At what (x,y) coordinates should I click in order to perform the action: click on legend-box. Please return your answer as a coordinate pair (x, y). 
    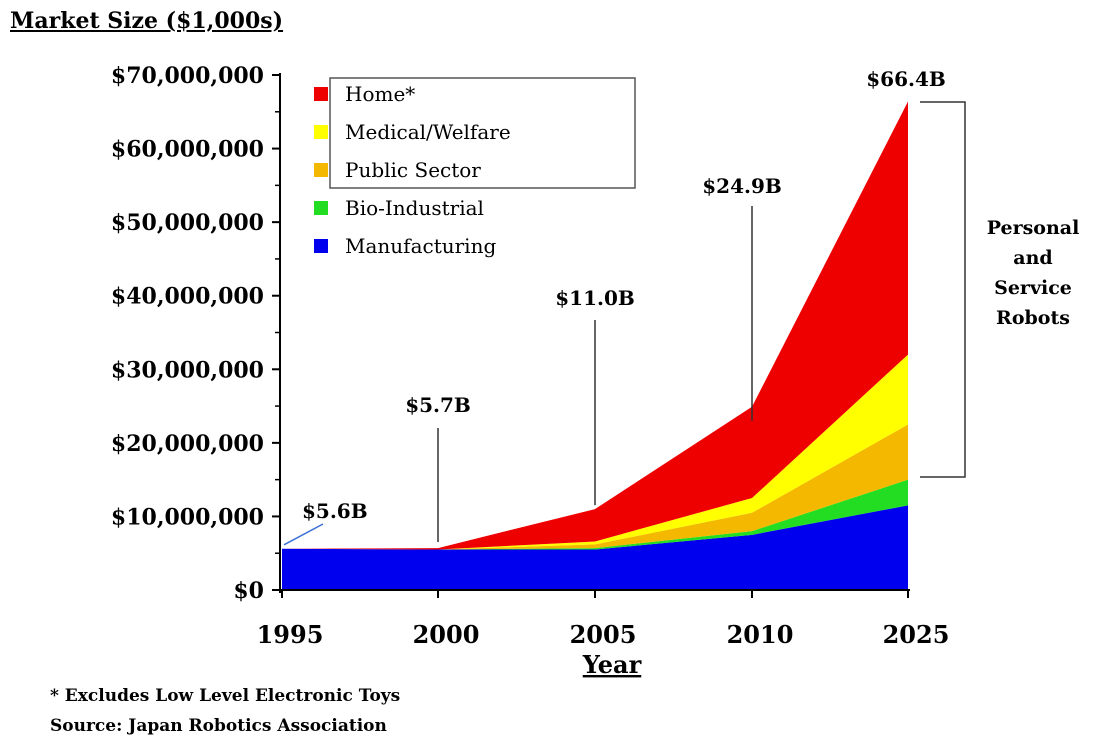
    Looking at the image, I should click on (482, 133).